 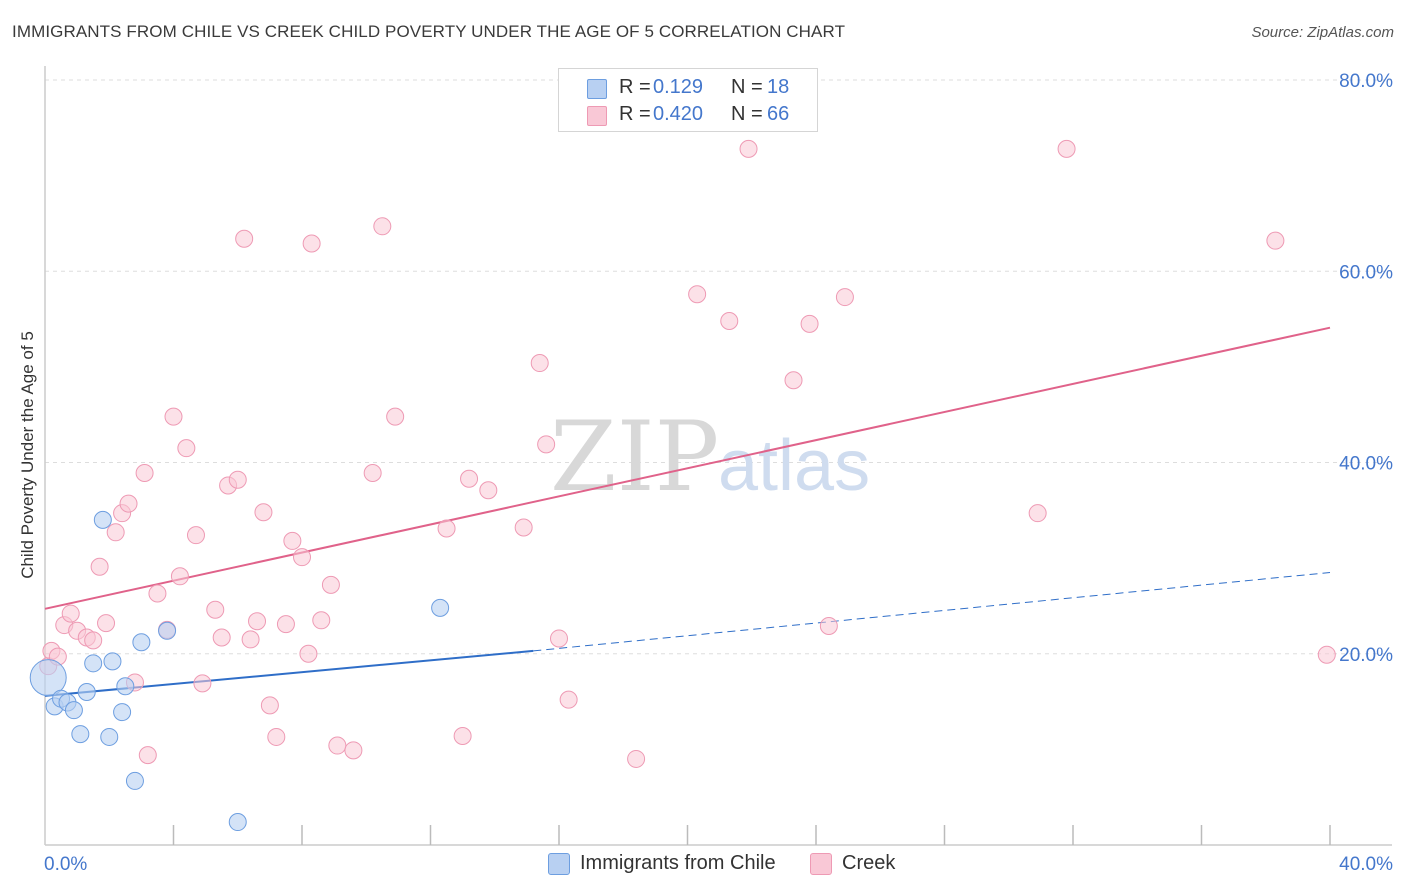 I want to click on watermark-zip: ZIP, so click(x=634, y=457).